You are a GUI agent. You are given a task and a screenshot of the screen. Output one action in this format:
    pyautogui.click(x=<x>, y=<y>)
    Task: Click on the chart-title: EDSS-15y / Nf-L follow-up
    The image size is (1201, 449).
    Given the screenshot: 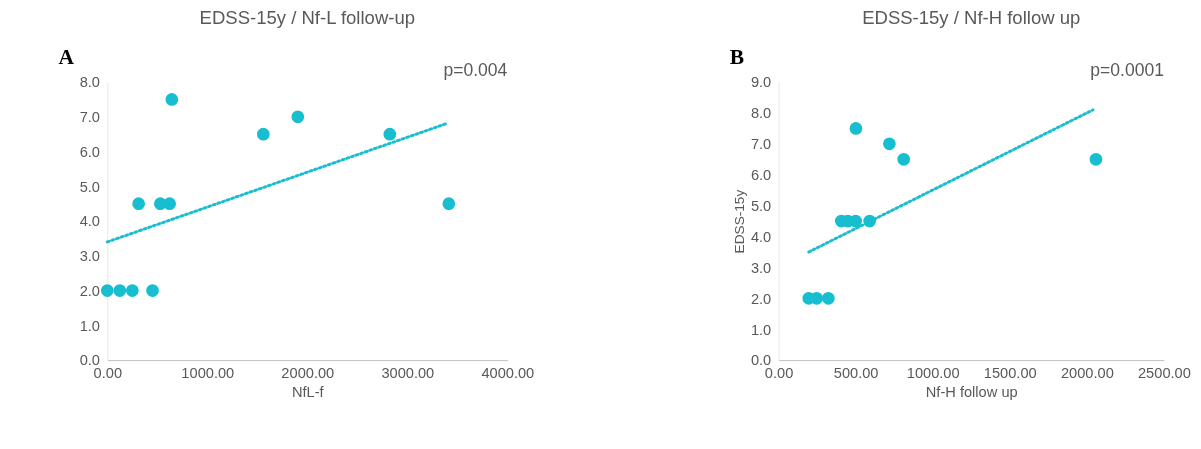 What is the action you would take?
    pyautogui.click(x=307, y=18)
    